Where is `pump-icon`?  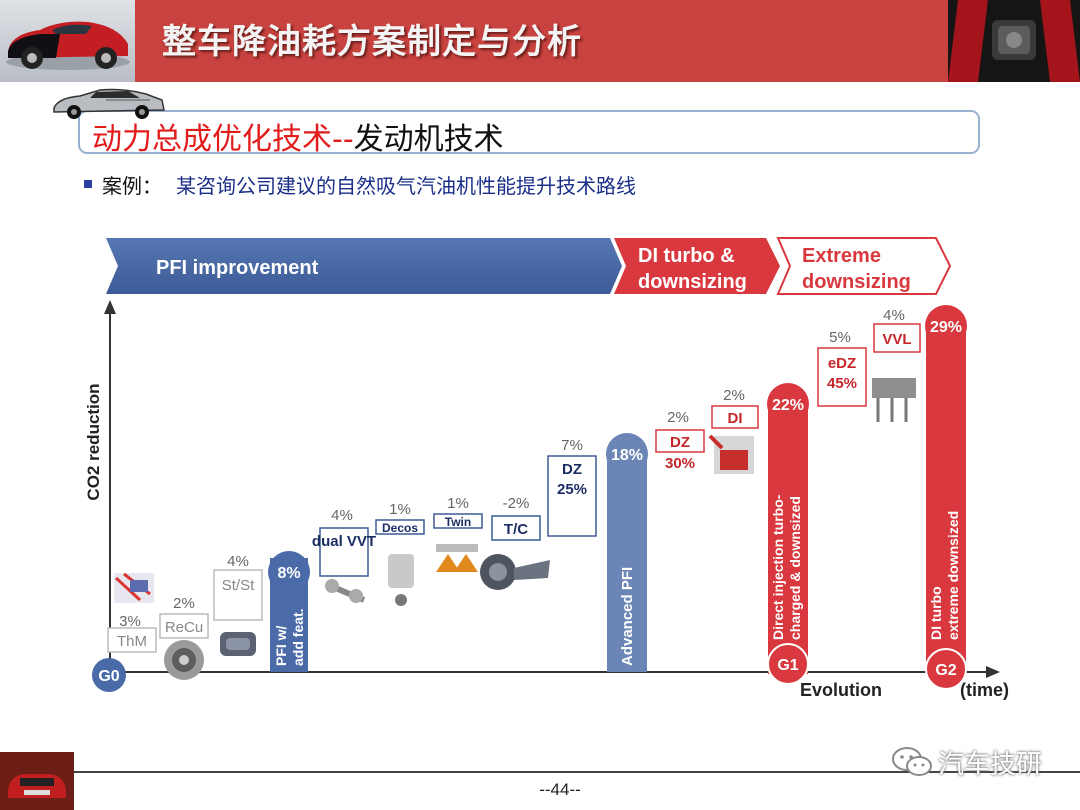 pump-icon is located at coordinates (401, 580).